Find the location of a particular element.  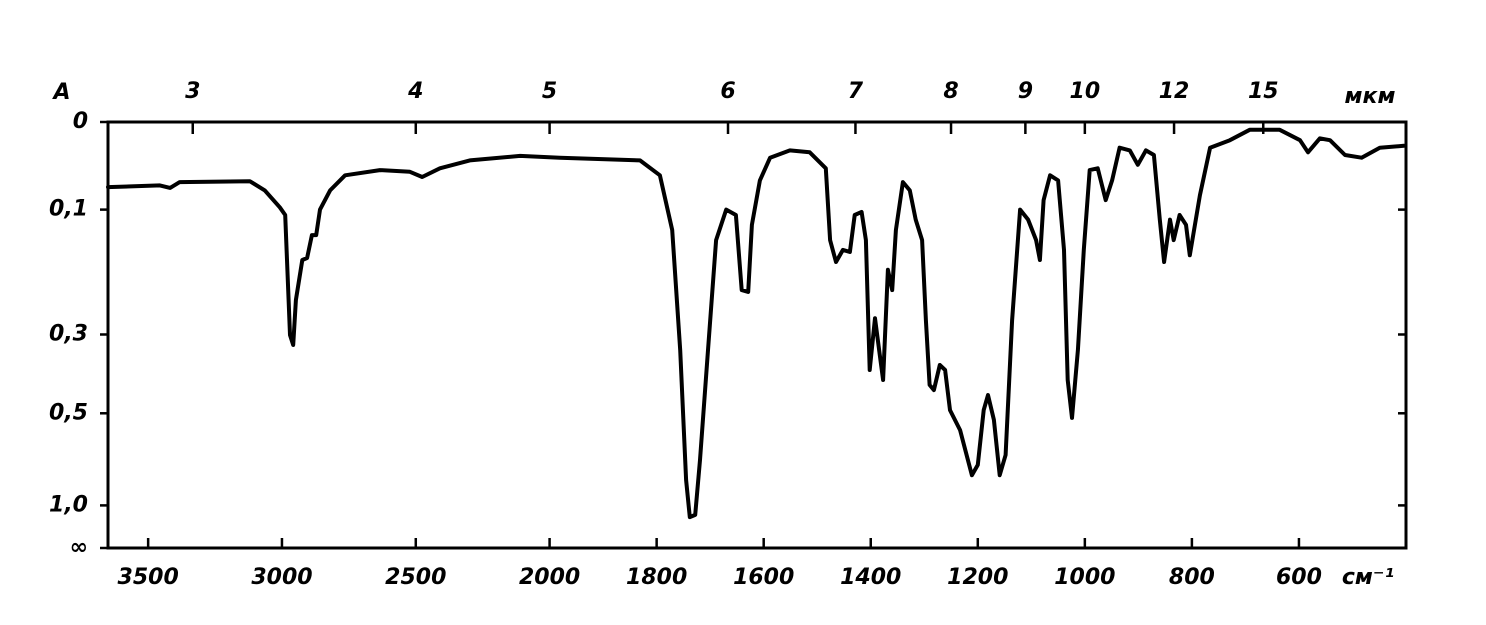

y-tick-label: 1,0 is located at coordinates (68, 504).